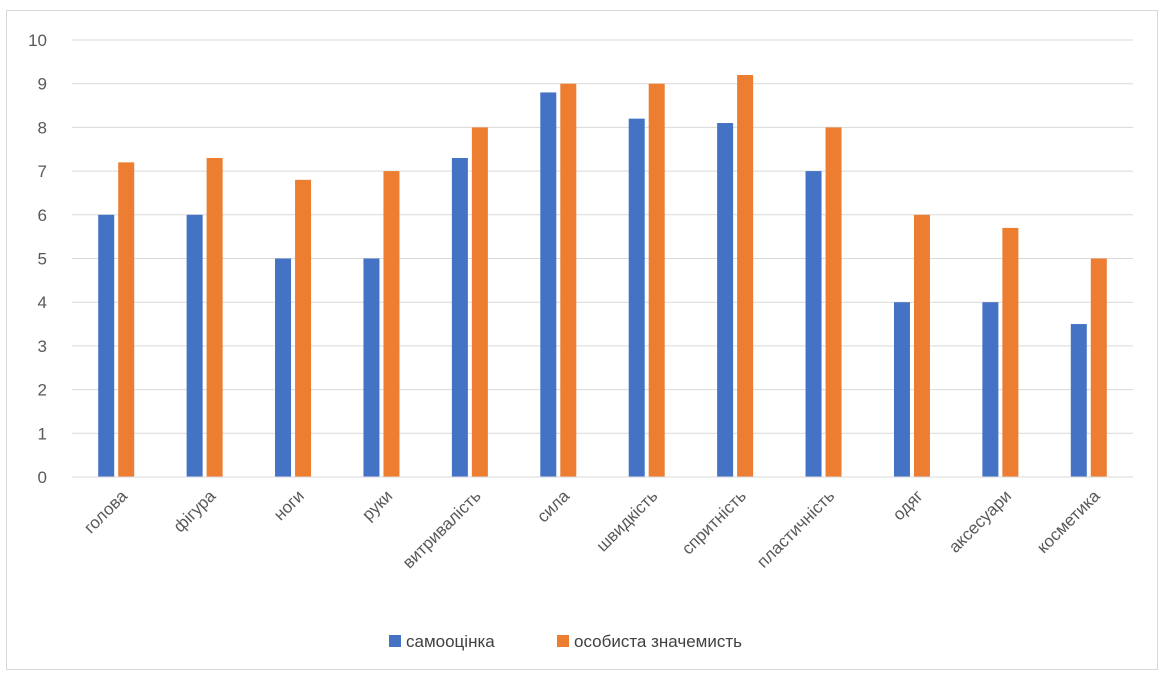 The width and height of the screenshot is (1165, 675). What do you see at coordinates (795, 528) in the screenshot?
I see `x-category-label: пластичність` at bounding box center [795, 528].